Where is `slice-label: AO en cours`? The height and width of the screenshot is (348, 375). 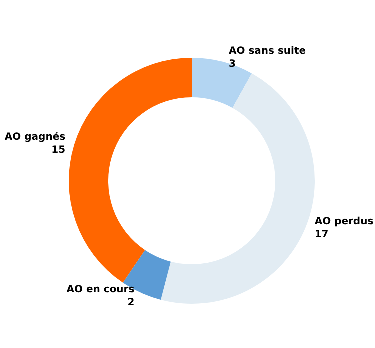
slice-label: AO en cours is located at coordinates (100, 290).